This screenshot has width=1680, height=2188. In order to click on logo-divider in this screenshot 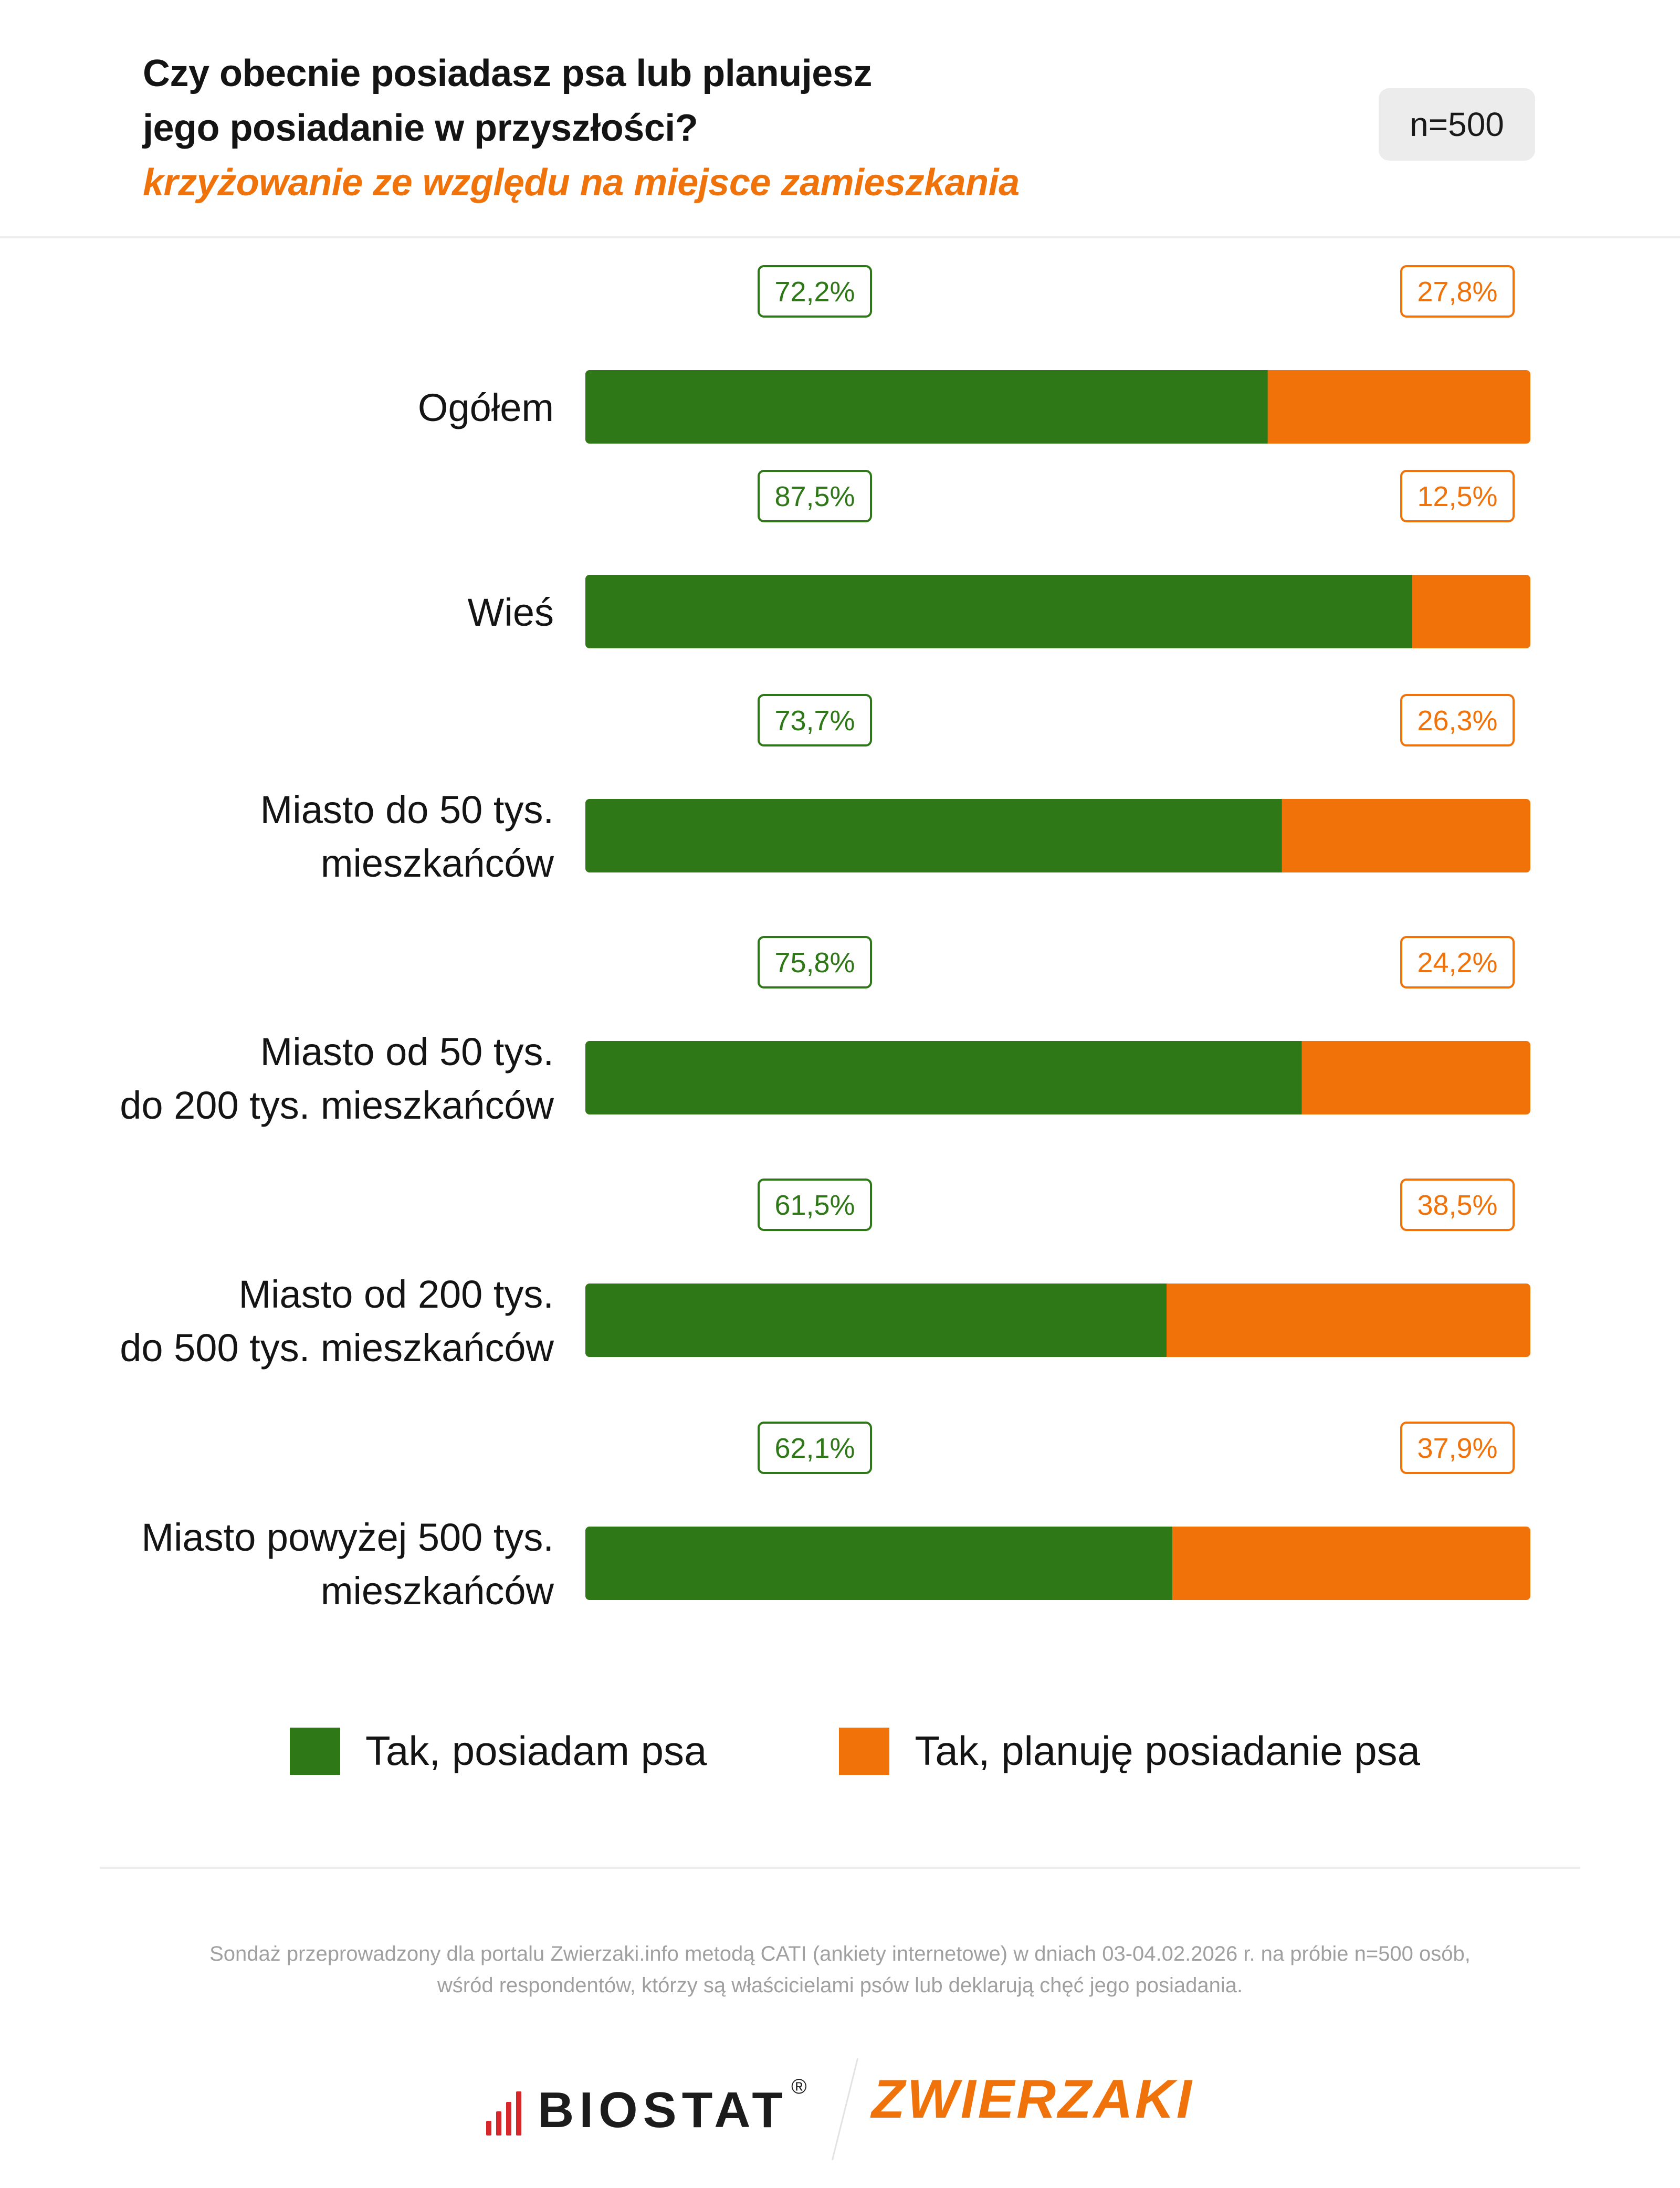, I will do `click(845, 2109)`.